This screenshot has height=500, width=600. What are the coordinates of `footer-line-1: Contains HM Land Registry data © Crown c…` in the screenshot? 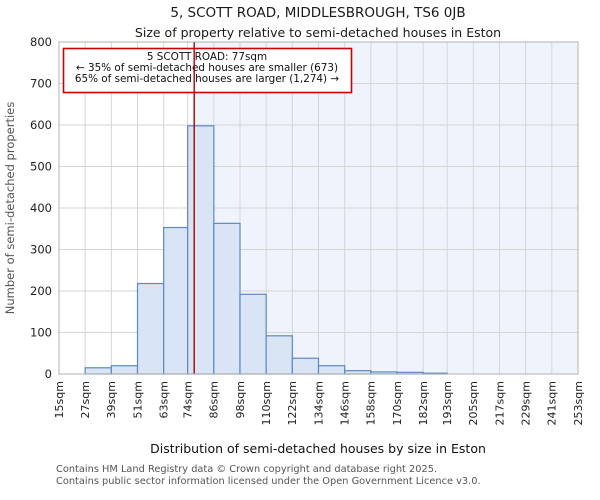 It's located at (247, 469).